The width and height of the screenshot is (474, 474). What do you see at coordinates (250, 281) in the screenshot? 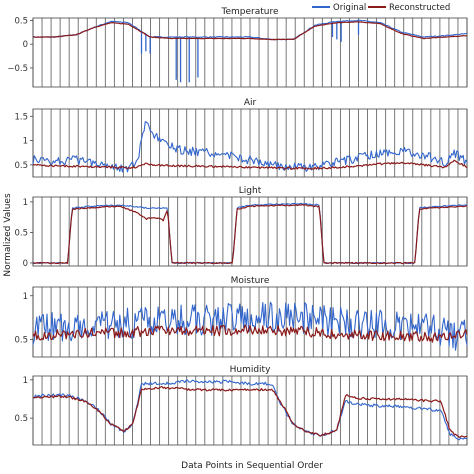
I see `panel-title: Moisture` at bounding box center [250, 281].